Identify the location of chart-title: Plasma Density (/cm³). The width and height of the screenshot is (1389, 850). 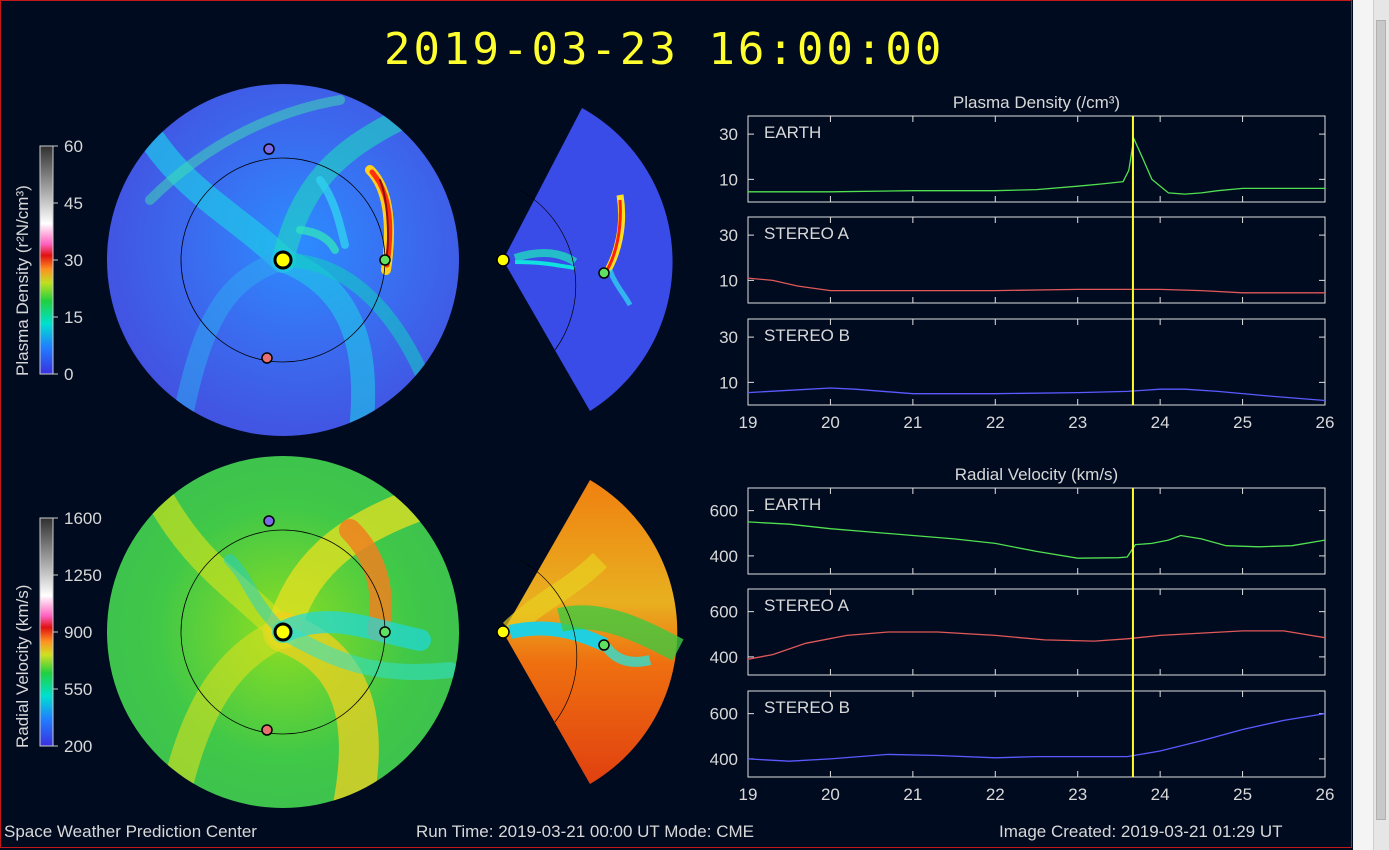
(1036, 102).